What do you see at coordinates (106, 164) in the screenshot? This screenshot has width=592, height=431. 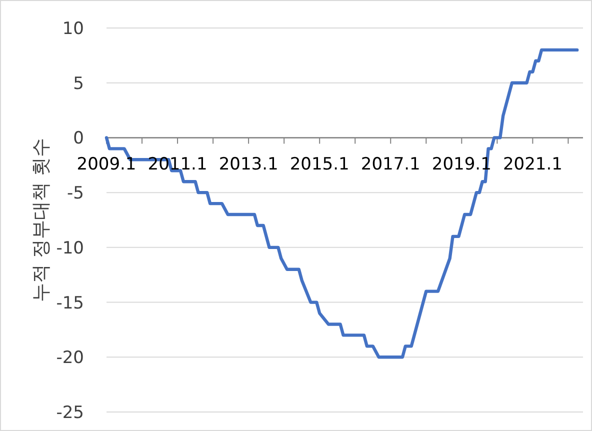 I see `x-tick-label: 2009.1` at bounding box center [106, 164].